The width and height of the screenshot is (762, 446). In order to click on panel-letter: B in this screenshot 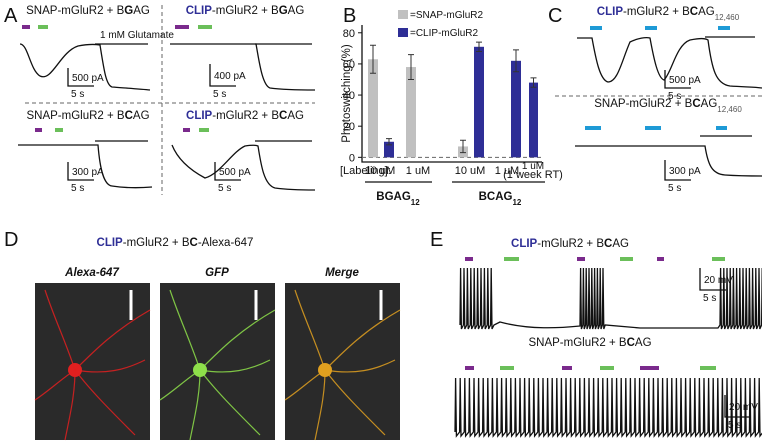, I will do `click(349, 16)`.